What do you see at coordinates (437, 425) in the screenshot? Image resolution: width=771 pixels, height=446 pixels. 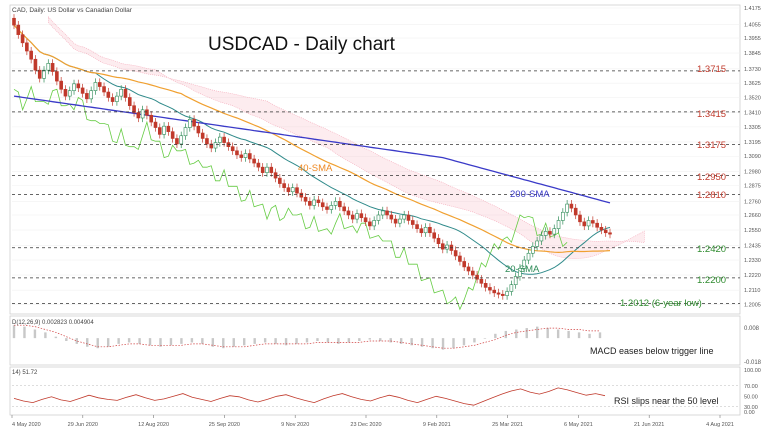 I see `x-tick-label: 9 Feb 2021` at bounding box center [437, 425].